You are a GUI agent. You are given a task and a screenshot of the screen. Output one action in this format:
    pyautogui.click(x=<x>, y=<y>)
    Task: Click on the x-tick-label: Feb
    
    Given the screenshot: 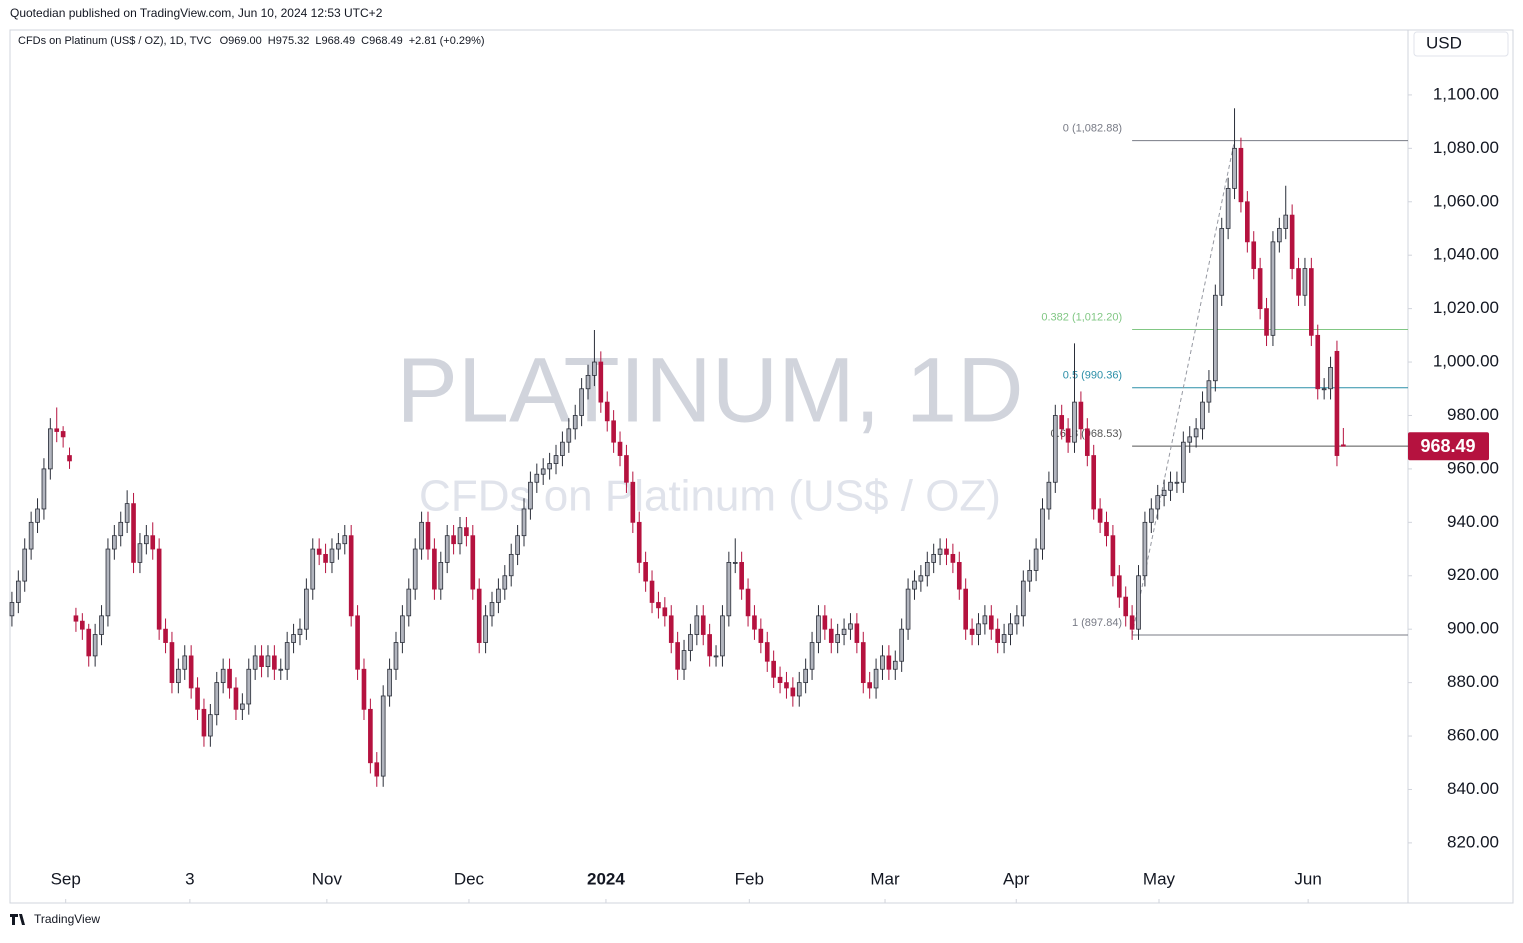 What is the action you would take?
    pyautogui.click(x=749, y=878)
    